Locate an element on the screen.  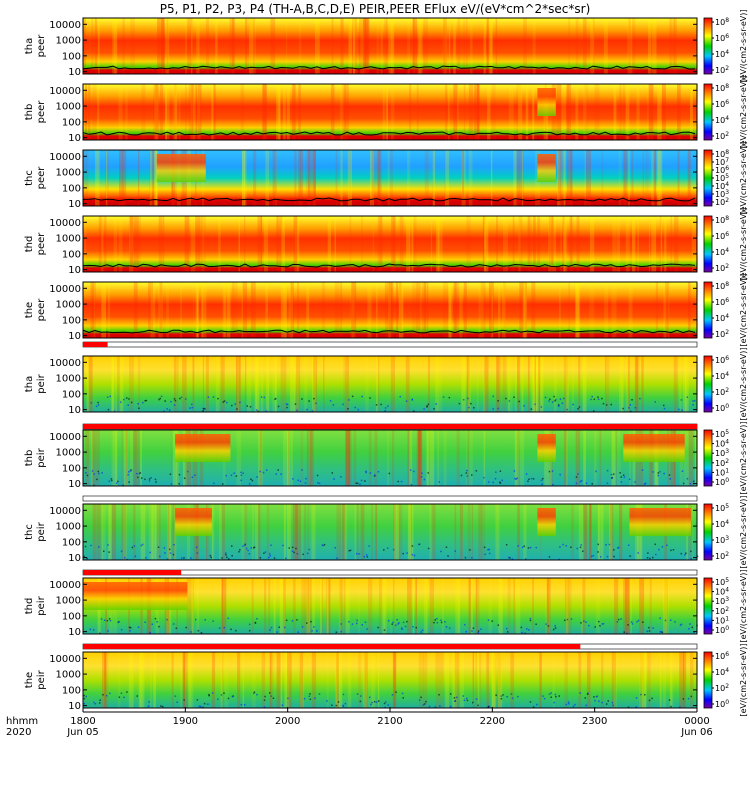
status-flag-active is located at coordinates (390, 426).